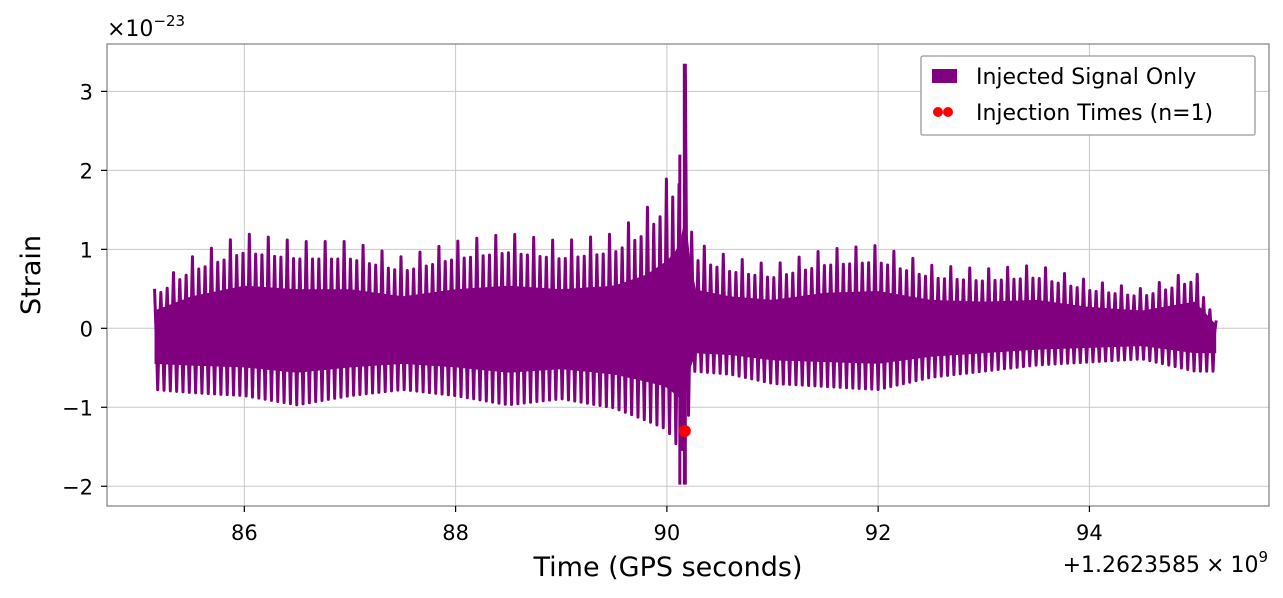  Describe the element at coordinates (667, 533) in the screenshot. I see `x-tick-label: 90` at that location.